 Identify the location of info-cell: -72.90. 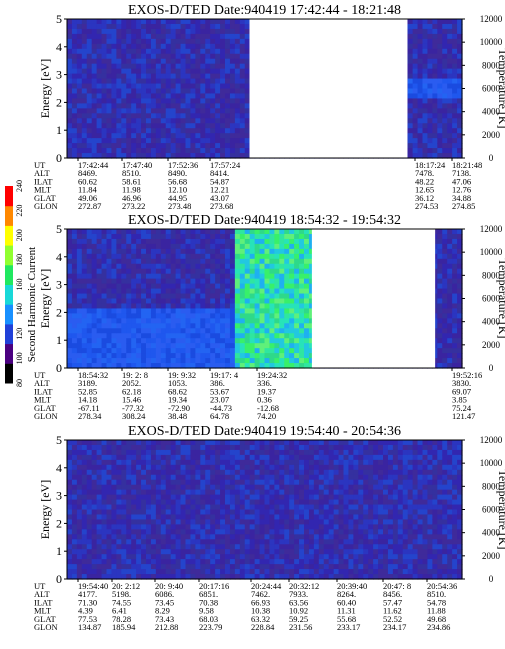
(179, 408).